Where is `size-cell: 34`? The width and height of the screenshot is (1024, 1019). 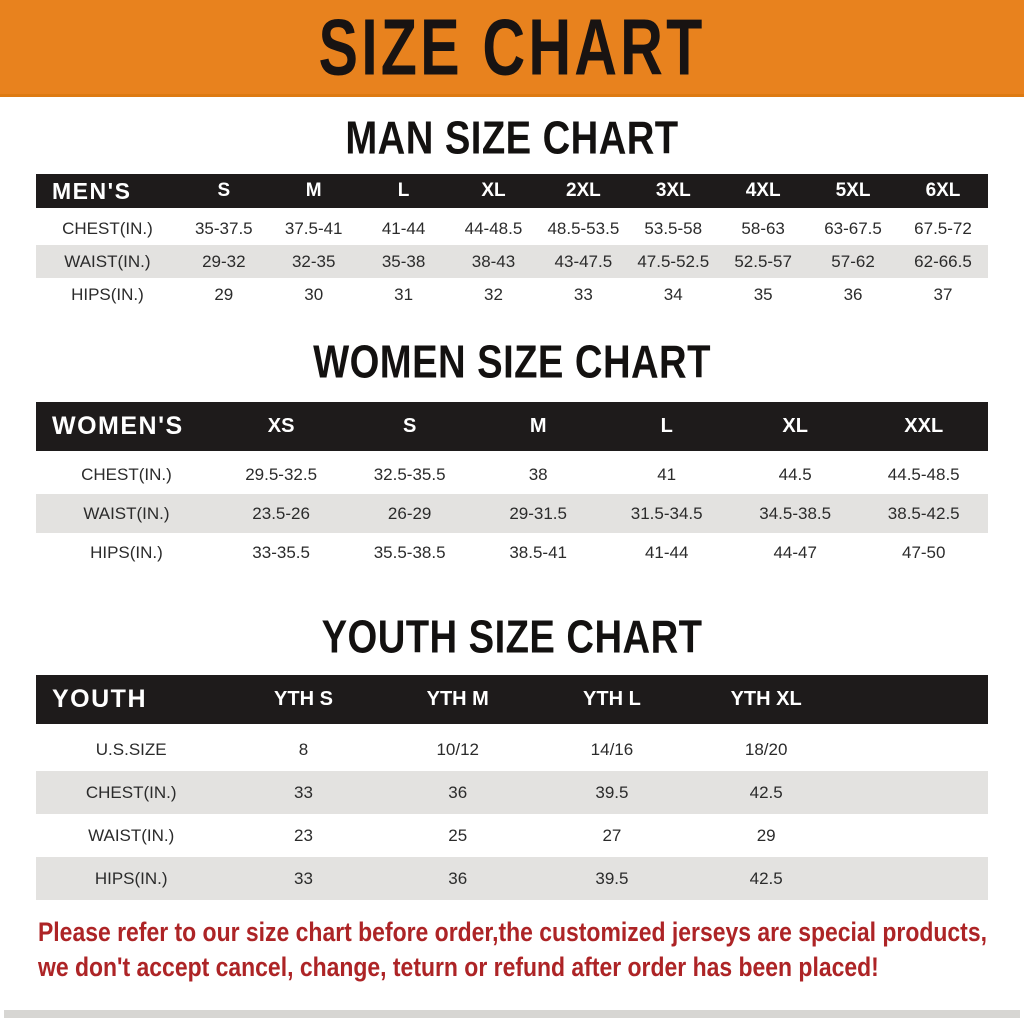
size-cell: 34 is located at coordinates (673, 294).